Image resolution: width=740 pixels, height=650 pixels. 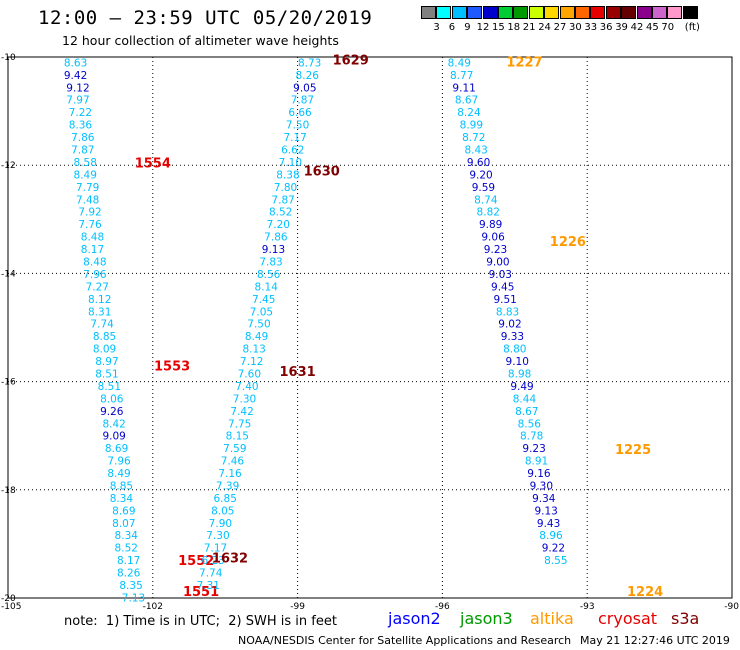 What do you see at coordinates (488, 213) in the screenshot?
I see `wave-height-label: 8.82` at bounding box center [488, 213].